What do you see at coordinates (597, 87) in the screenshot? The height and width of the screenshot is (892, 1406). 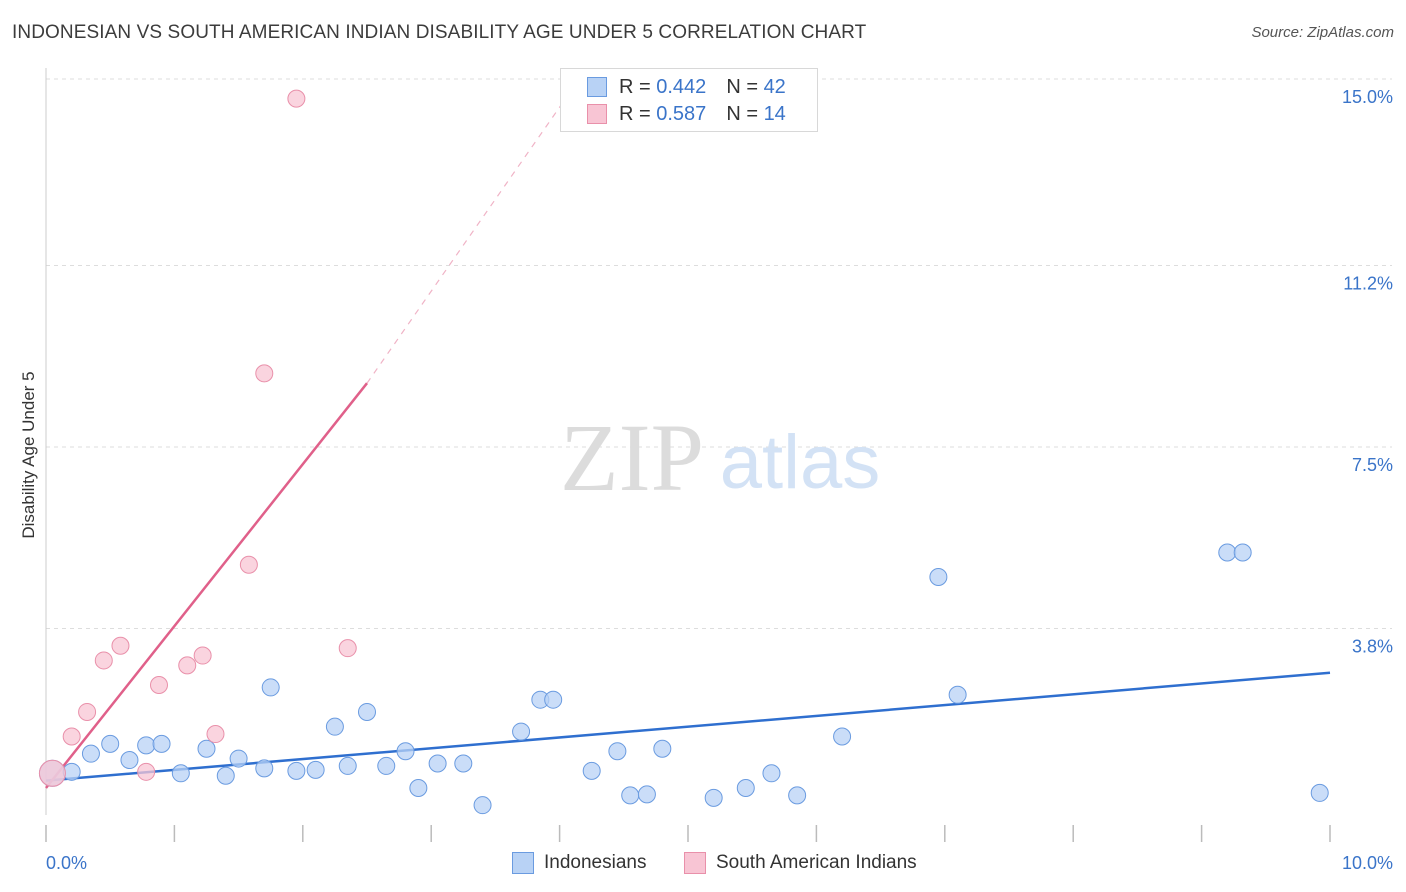 I see `legend-swatch-indonesians` at bounding box center [597, 87].